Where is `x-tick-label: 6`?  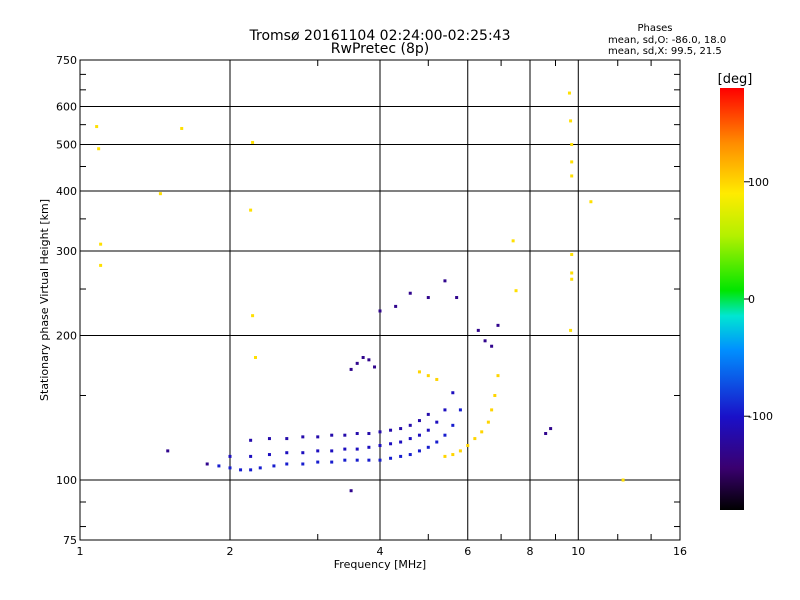
x-tick-label: 6 is located at coordinates (467, 551).